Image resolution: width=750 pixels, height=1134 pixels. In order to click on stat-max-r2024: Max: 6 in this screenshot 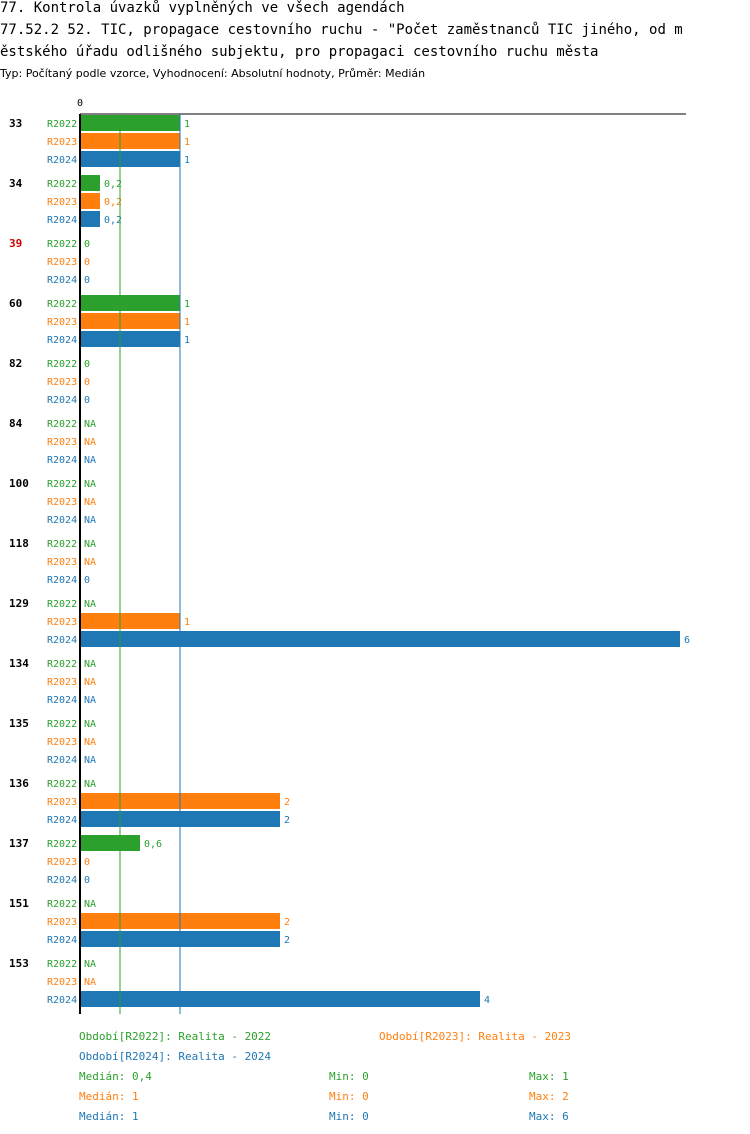, I will do `click(549, 1116)`.